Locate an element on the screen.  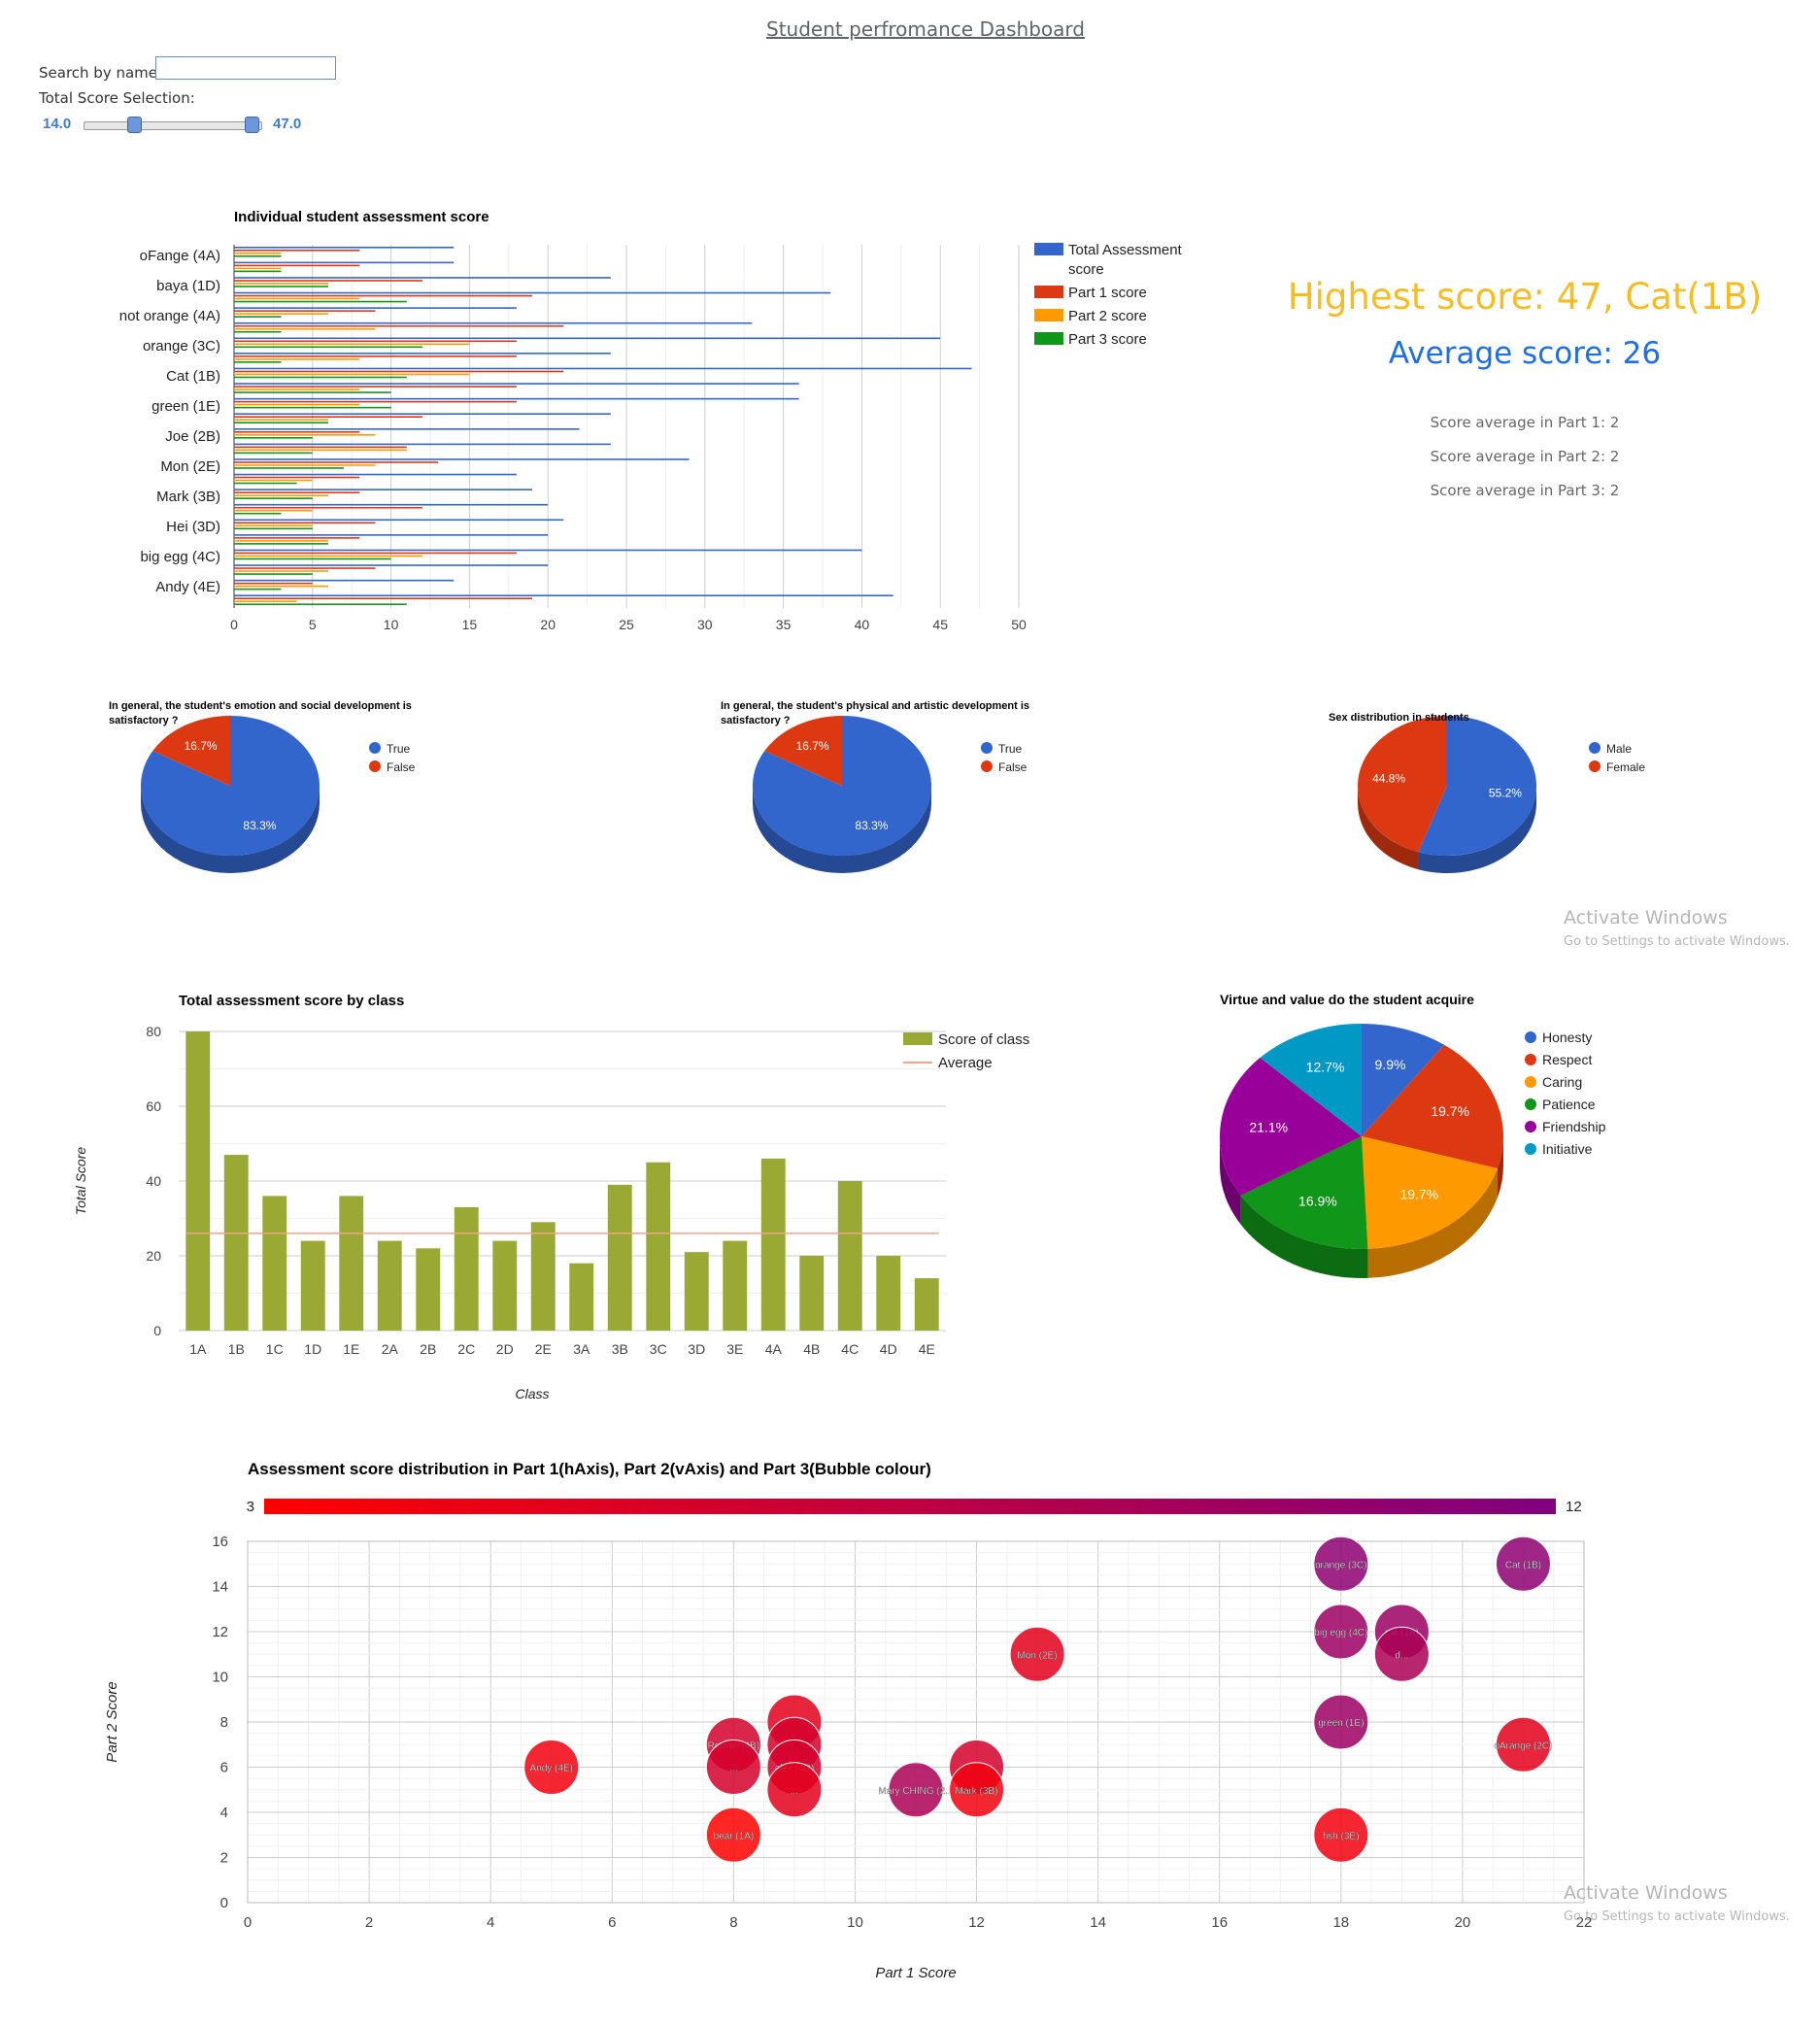
x-tick-label: 4D is located at coordinates (888, 1349).